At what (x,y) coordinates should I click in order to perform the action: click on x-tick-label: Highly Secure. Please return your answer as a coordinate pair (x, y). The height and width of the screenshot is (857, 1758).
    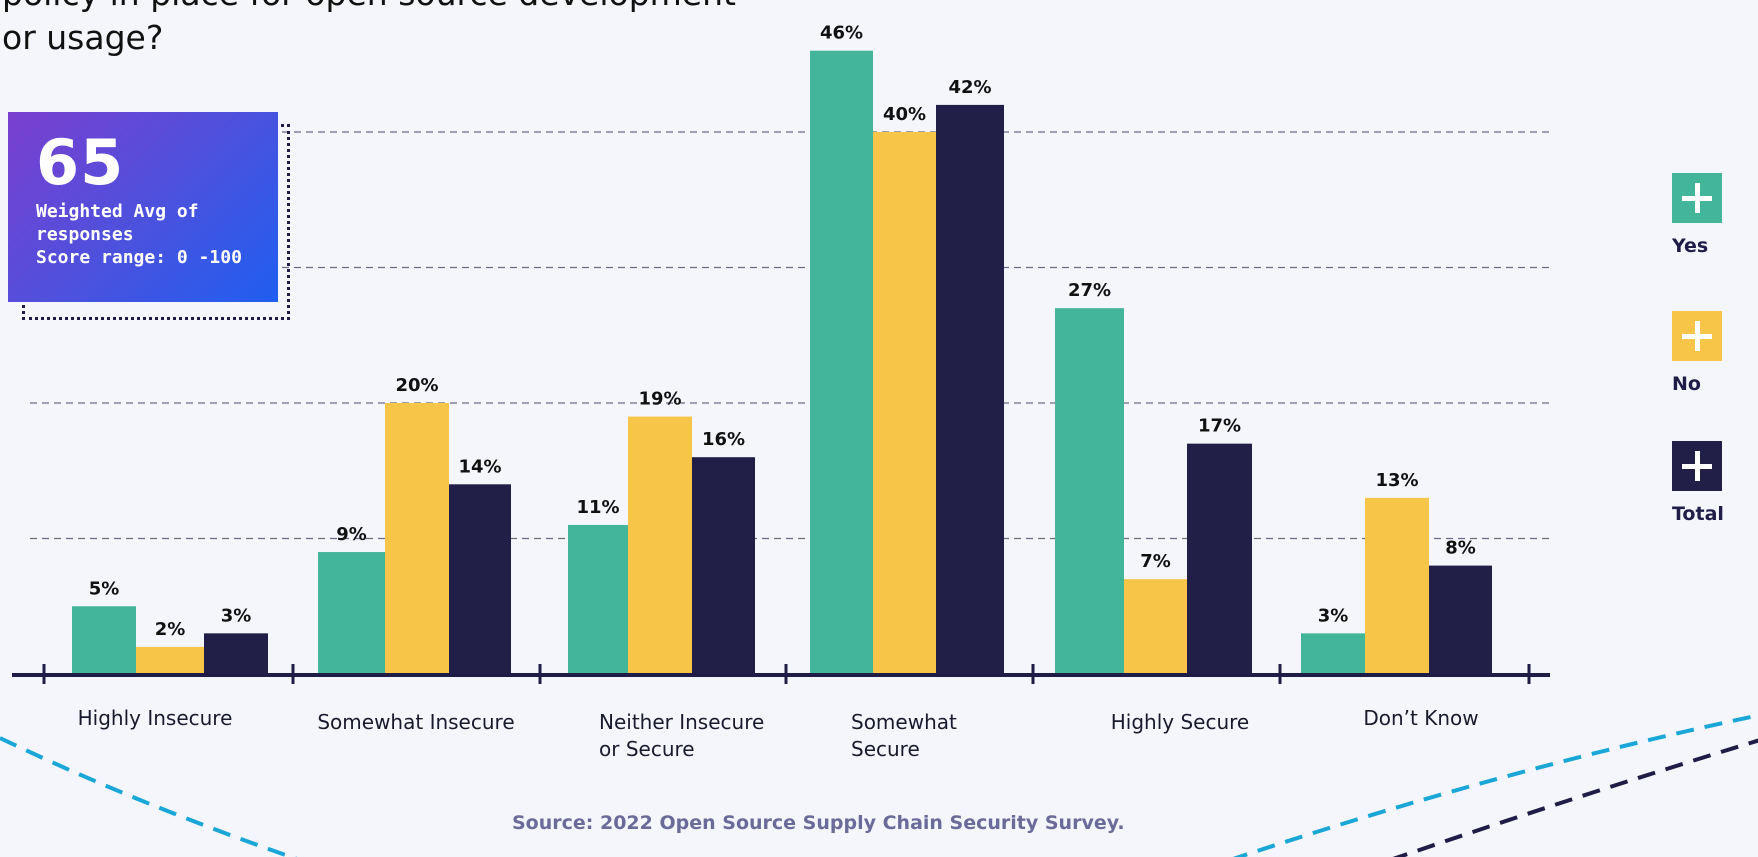
    Looking at the image, I should click on (1180, 722).